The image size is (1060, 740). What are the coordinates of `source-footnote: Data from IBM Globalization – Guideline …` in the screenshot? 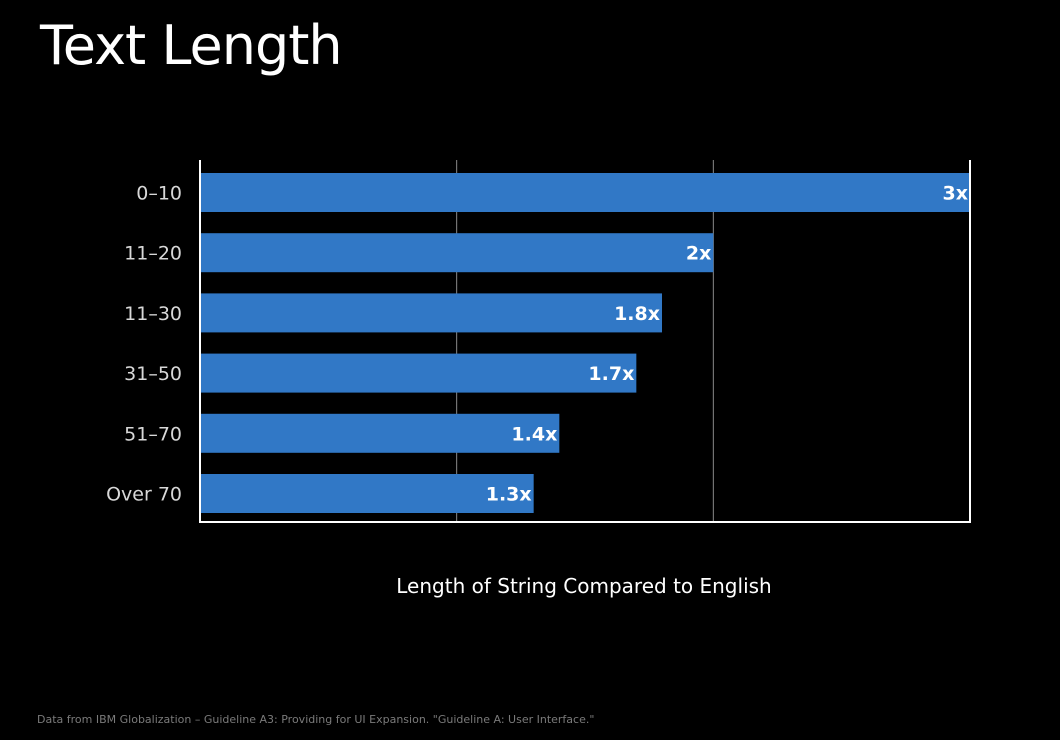 It's located at (316, 719).